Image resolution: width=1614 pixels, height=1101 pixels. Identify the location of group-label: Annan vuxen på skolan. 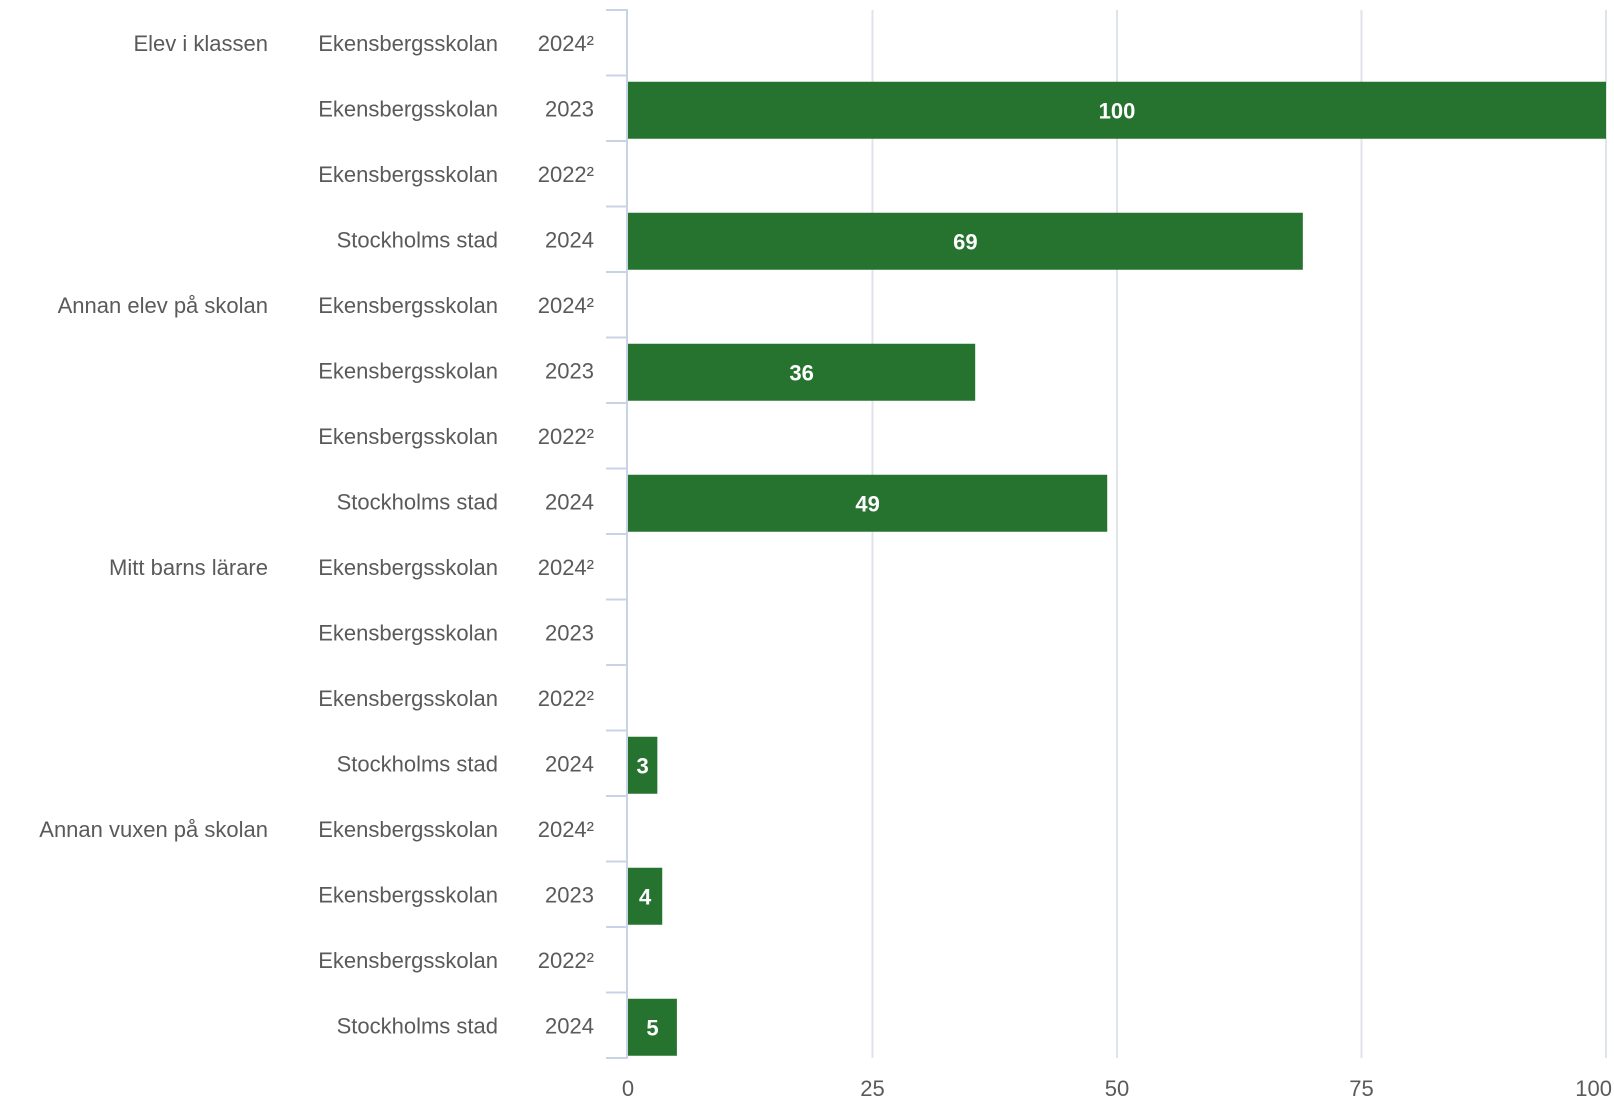
(153, 829).